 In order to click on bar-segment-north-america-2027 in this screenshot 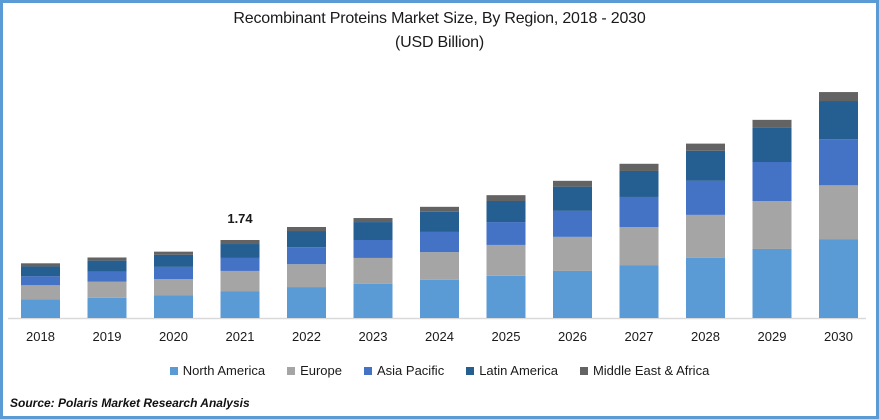, I will do `click(639, 291)`.